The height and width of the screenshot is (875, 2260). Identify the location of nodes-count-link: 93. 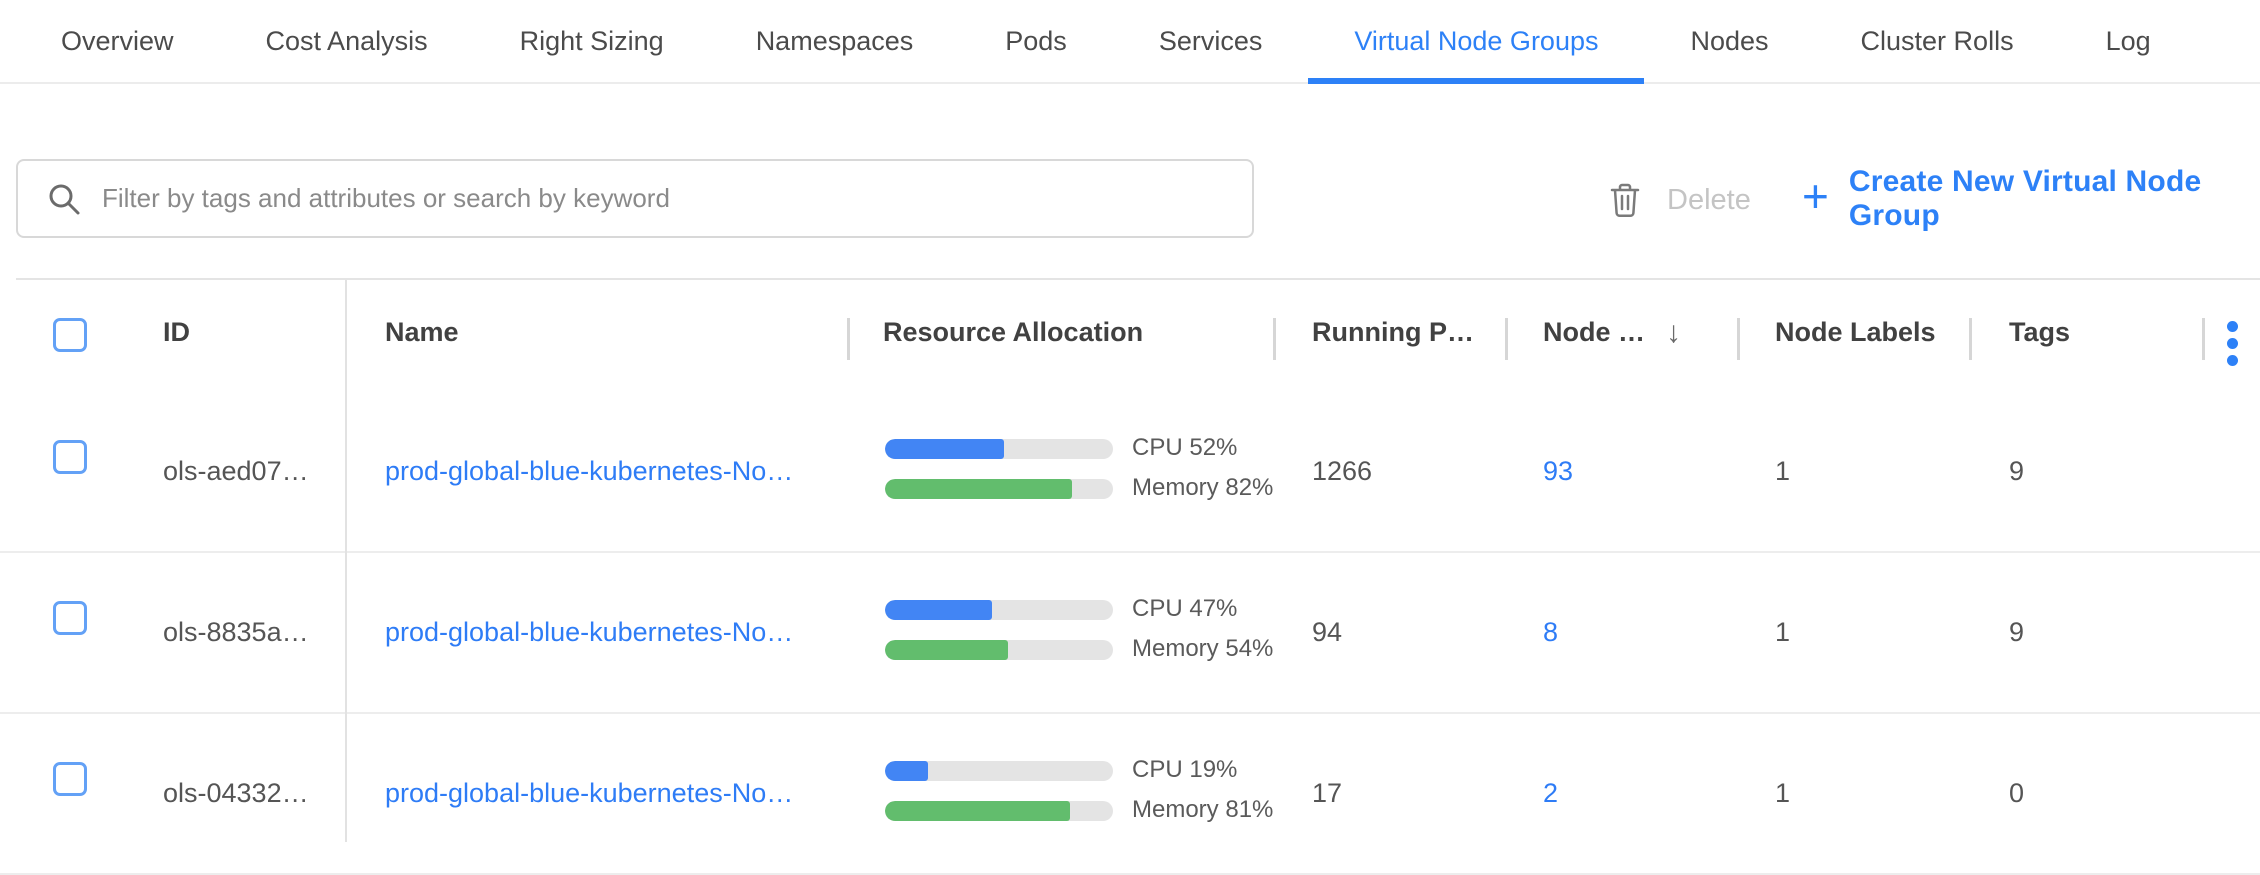
(1558, 471).